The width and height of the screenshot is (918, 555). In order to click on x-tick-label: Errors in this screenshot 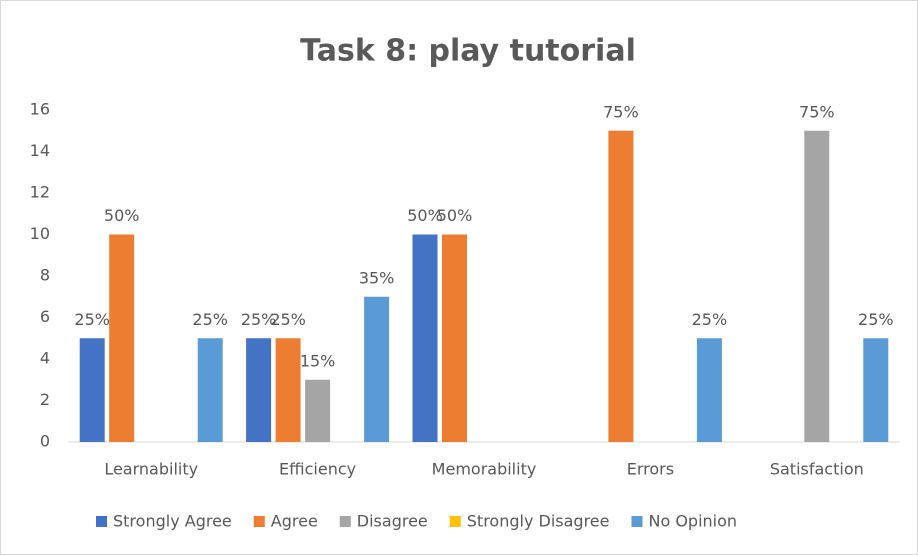, I will do `click(650, 469)`.